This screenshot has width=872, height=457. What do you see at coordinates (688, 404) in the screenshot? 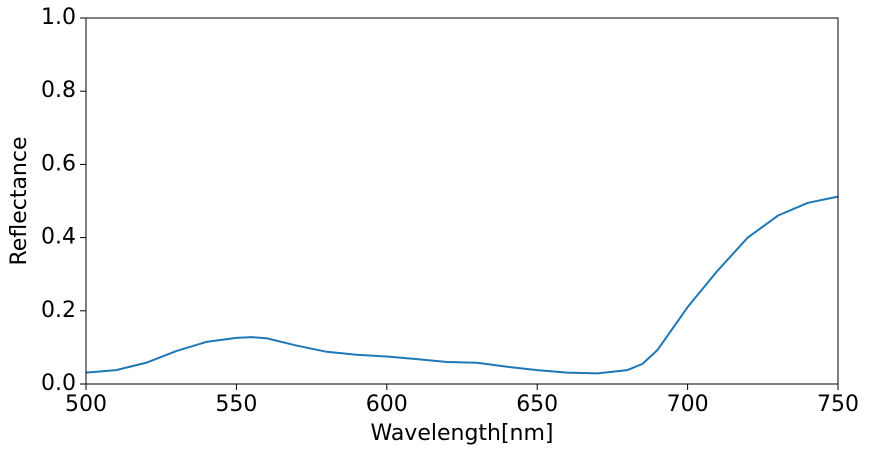
I see `x-tick-label: 700` at bounding box center [688, 404].